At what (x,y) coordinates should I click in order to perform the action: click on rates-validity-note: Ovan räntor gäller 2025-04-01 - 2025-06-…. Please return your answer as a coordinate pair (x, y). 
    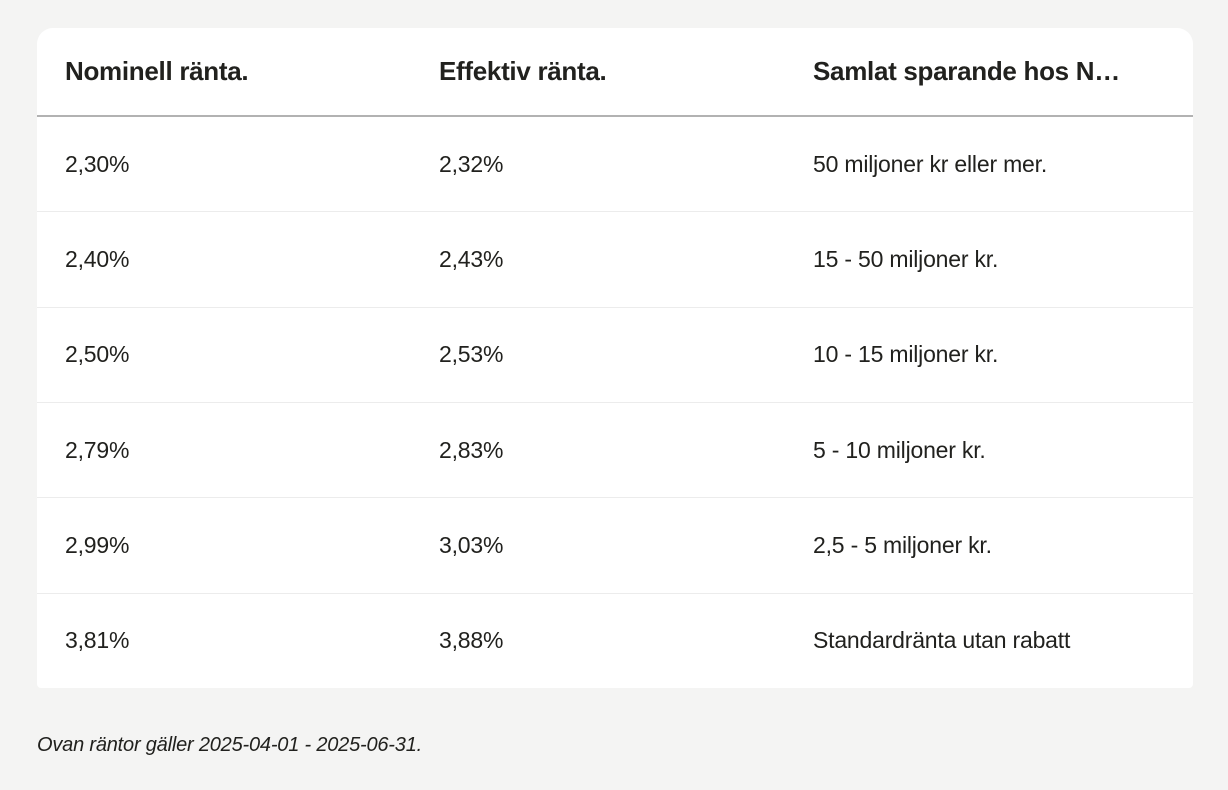
    Looking at the image, I should click on (229, 745).